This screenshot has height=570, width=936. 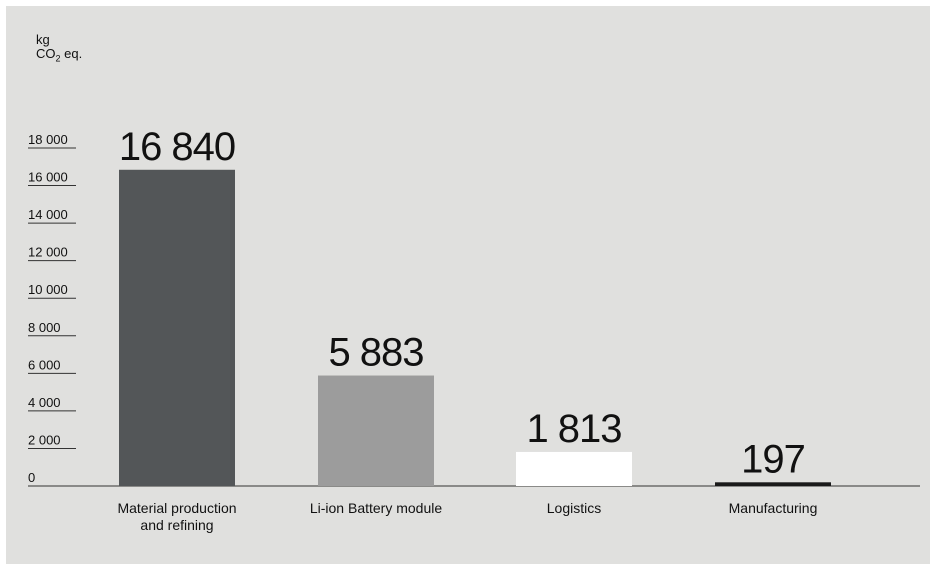 What do you see at coordinates (376, 508) in the screenshot?
I see `x-category-label: Li-ion Battery module` at bounding box center [376, 508].